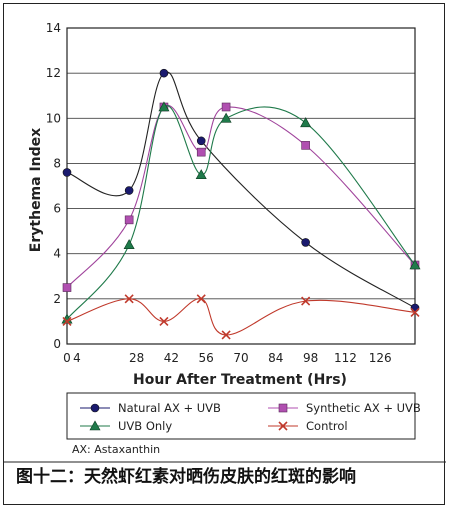 This screenshot has height=510, width=450. Describe the element at coordinates (136, 358) in the screenshot. I see `x-tick-label: 28` at that location.